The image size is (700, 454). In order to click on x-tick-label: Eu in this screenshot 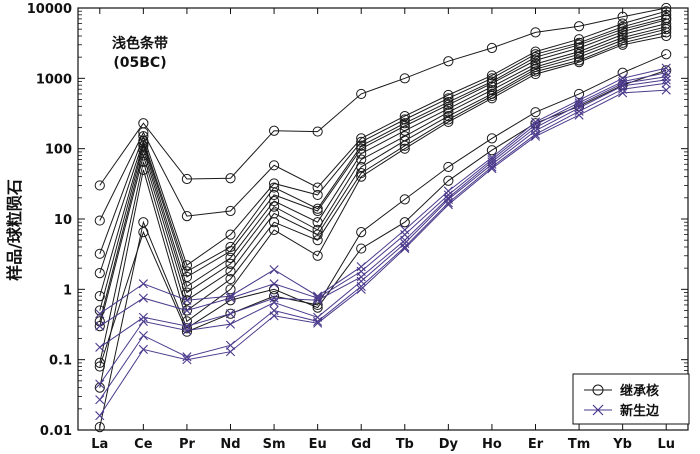, I will do `click(318, 444)`.